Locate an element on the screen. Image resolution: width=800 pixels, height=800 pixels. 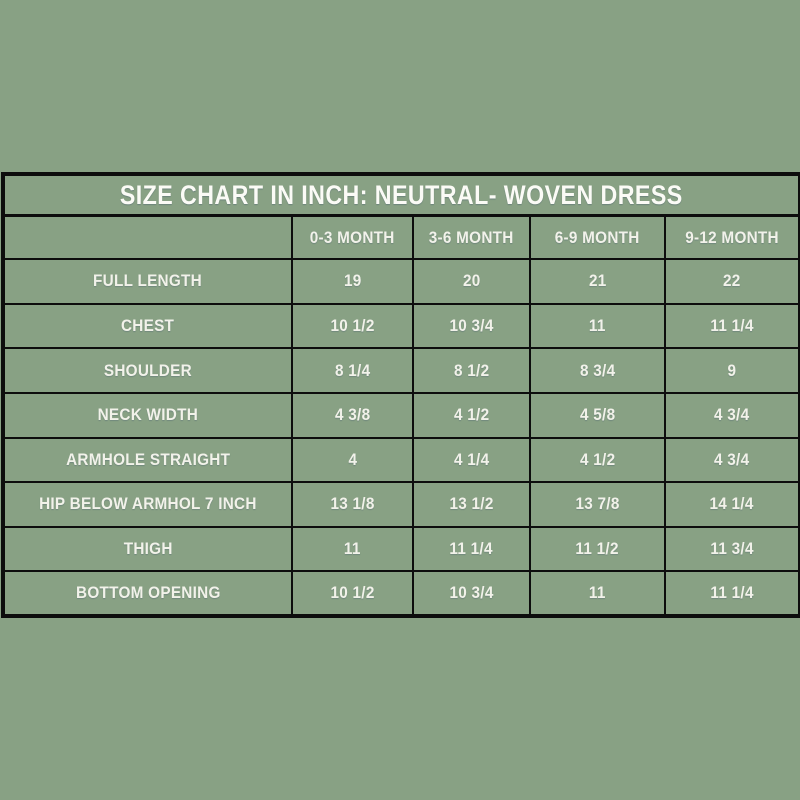
row-label: HIP BELOW ARMHOL 7 INCH is located at coordinates (148, 504).